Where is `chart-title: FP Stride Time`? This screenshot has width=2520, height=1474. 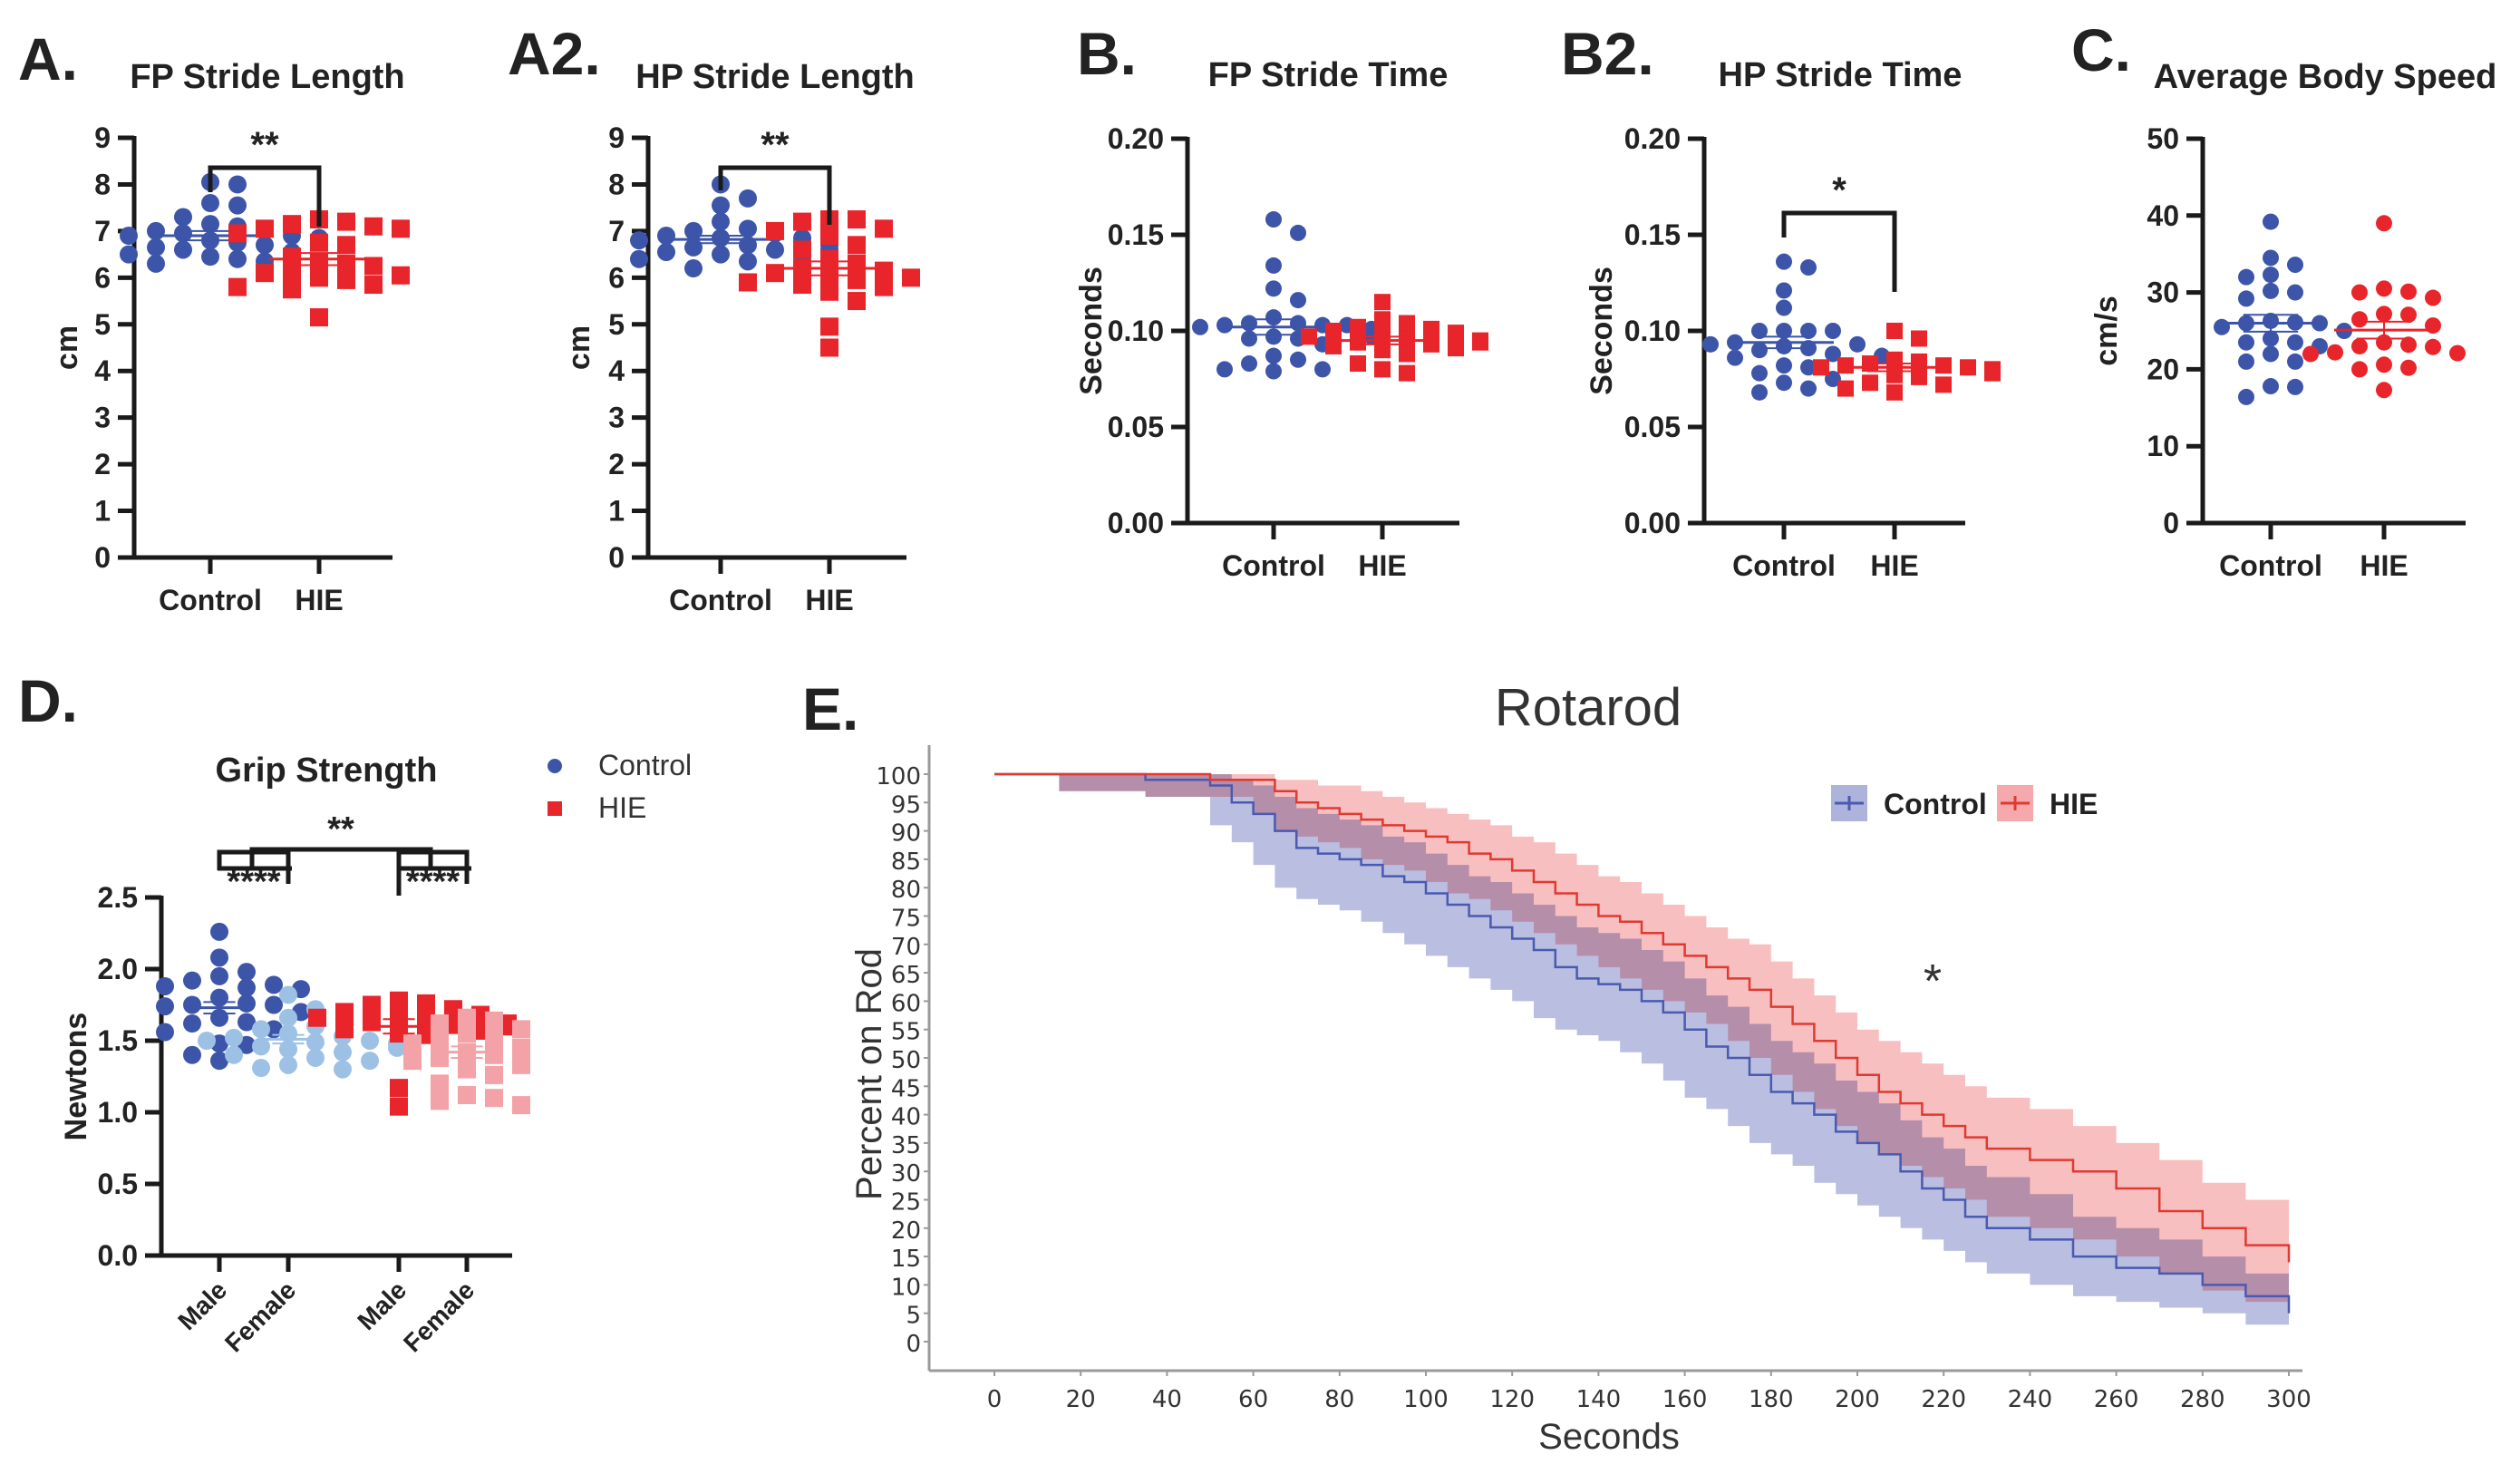
chart-title: FP Stride Time is located at coordinates (1329, 75).